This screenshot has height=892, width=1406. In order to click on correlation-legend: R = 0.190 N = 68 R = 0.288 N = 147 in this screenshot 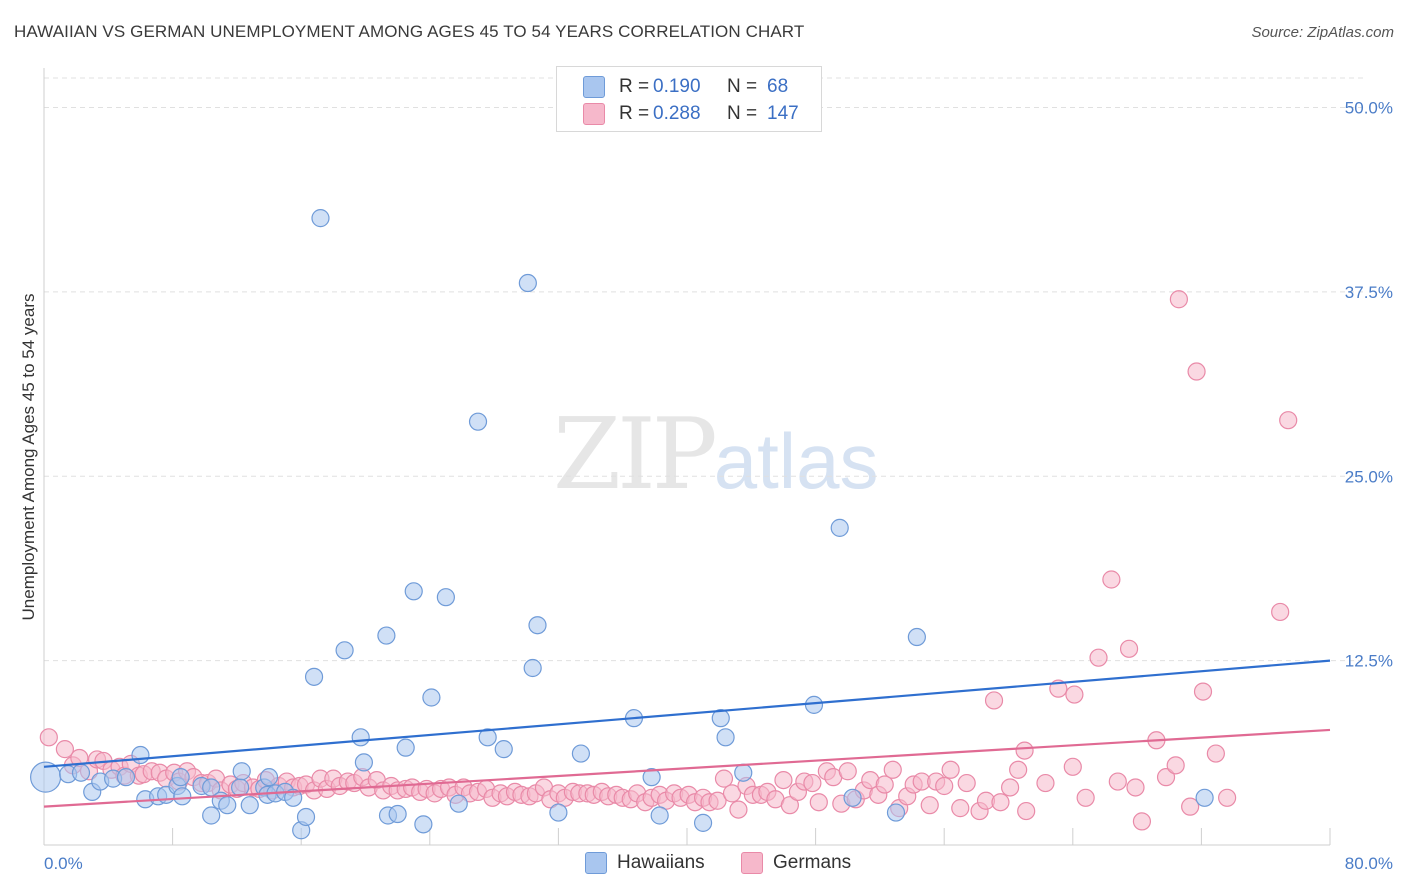, I will do `click(689, 99)`.